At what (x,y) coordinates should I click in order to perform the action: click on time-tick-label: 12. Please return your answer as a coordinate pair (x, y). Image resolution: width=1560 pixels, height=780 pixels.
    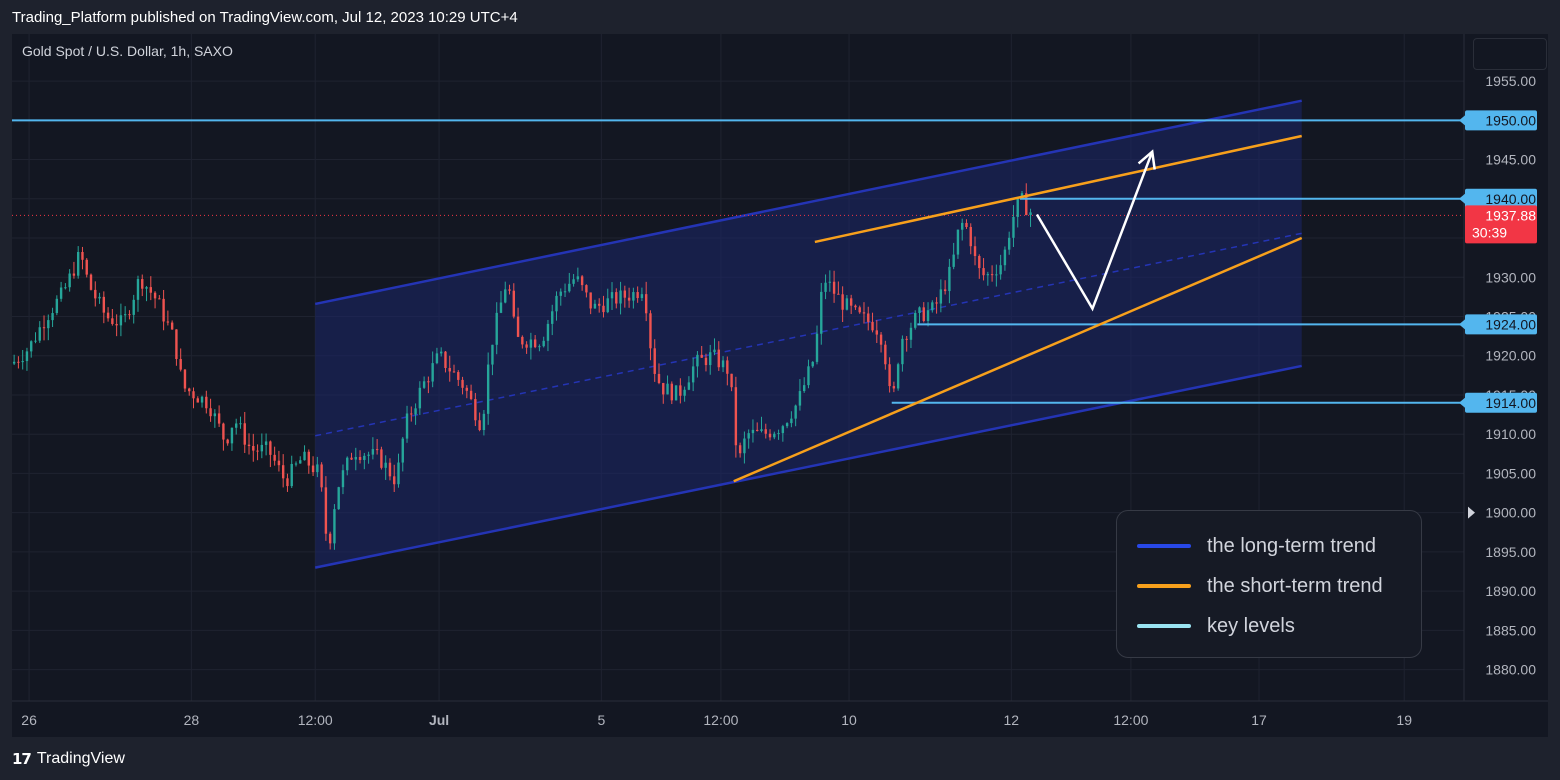
    Looking at the image, I should click on (1012, 720).